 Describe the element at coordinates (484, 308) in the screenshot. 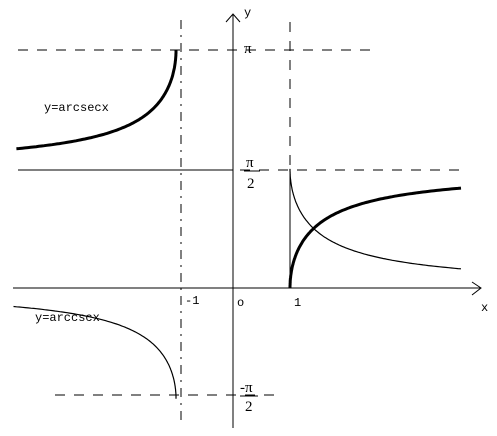

I see `x-label: x` at that location.